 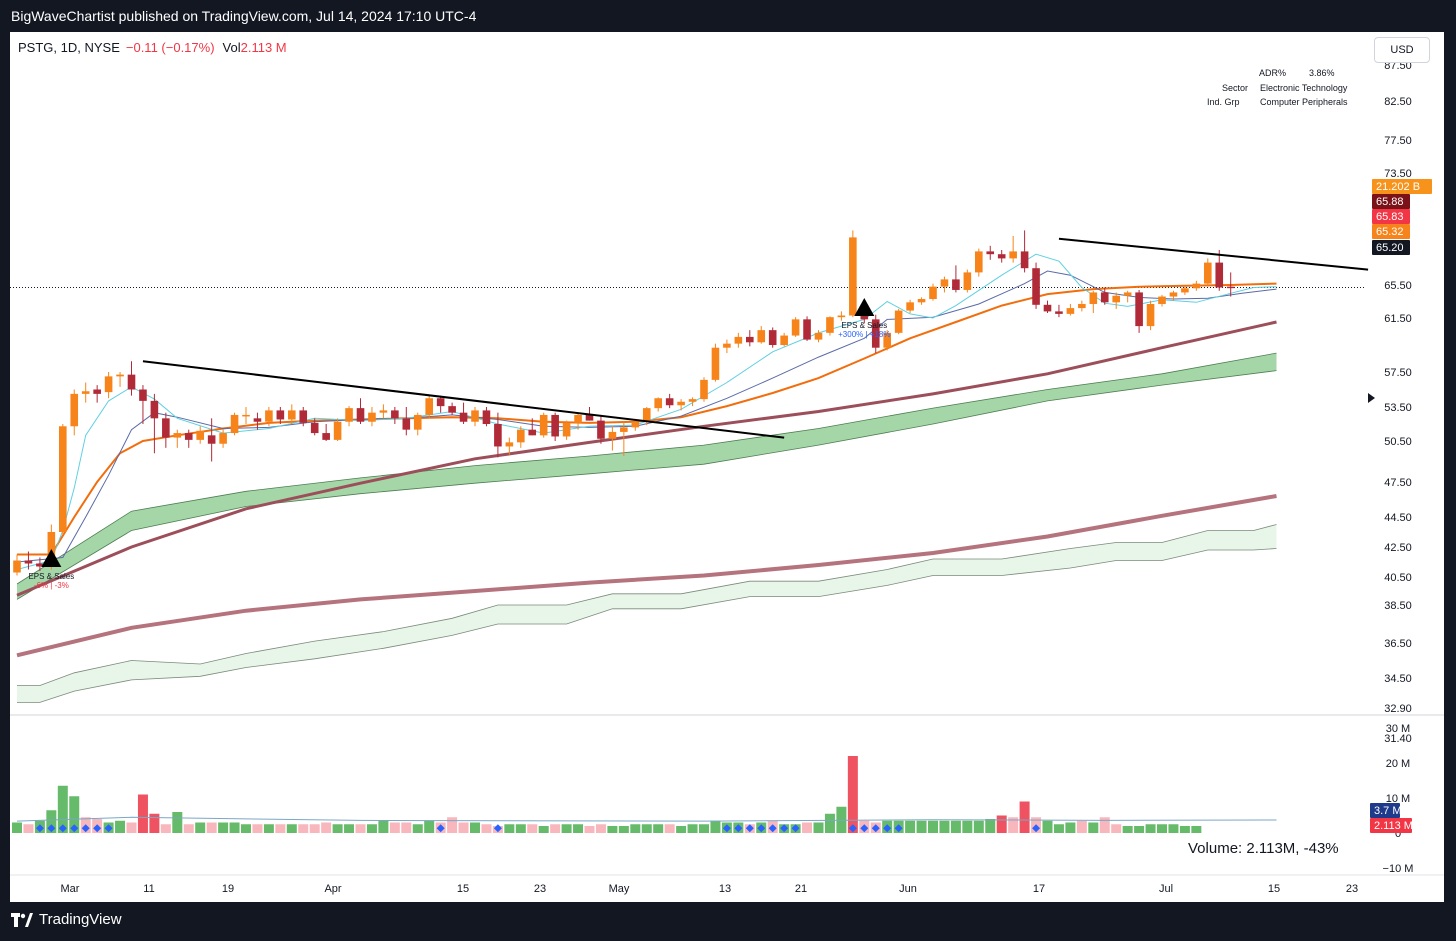 What do you see at coordinates (1398, 102) in the screenshot?
I see `price-axis-tick: 82.50` at bounding box center [1398, 102].